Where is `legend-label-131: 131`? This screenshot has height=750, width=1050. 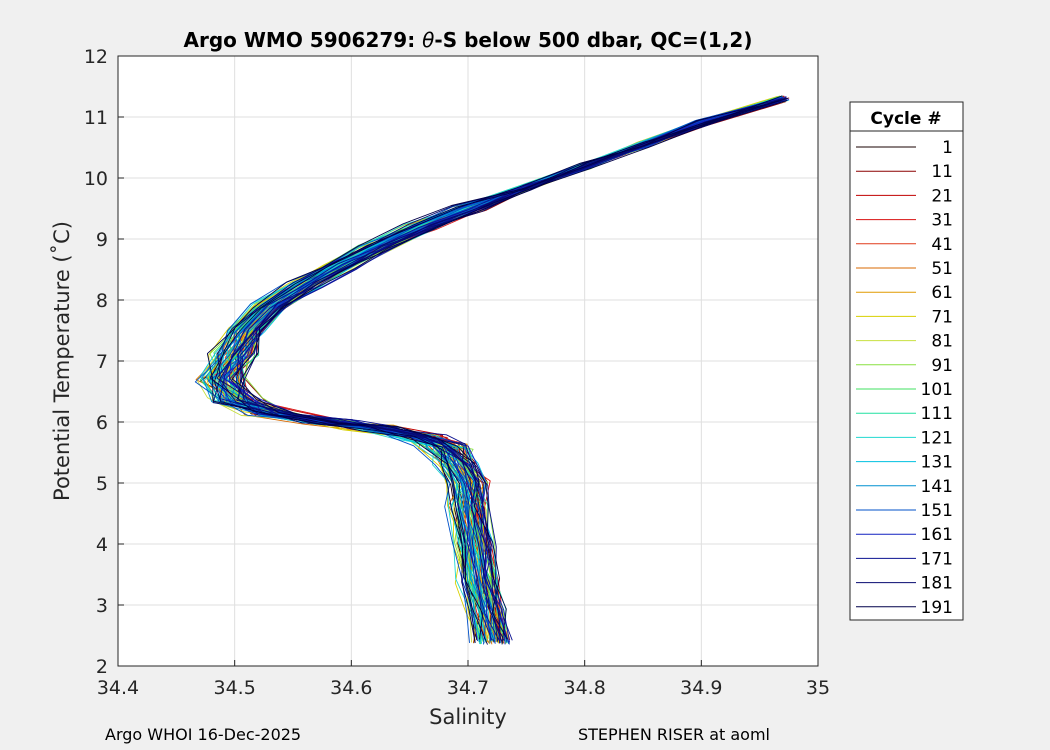
legend-label-131: 131 is located at coordinates (937, 463).